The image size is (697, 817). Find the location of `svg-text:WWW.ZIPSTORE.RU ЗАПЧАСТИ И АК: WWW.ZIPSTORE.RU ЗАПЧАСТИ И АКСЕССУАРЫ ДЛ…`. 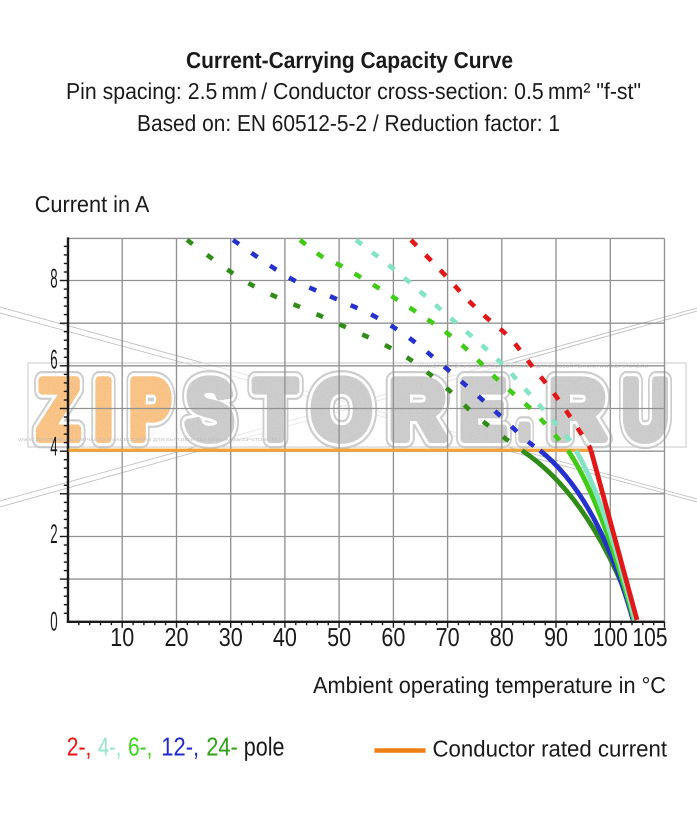

svg-text:WWW.ZIPSTORE.RU ЗАПЧАСТИ И АК: WWW.ZIPSTORE.RU ЗАПЧАСТИ И АКСЕССУАРЫ ДЛ… is located at coordinates (149, 439).